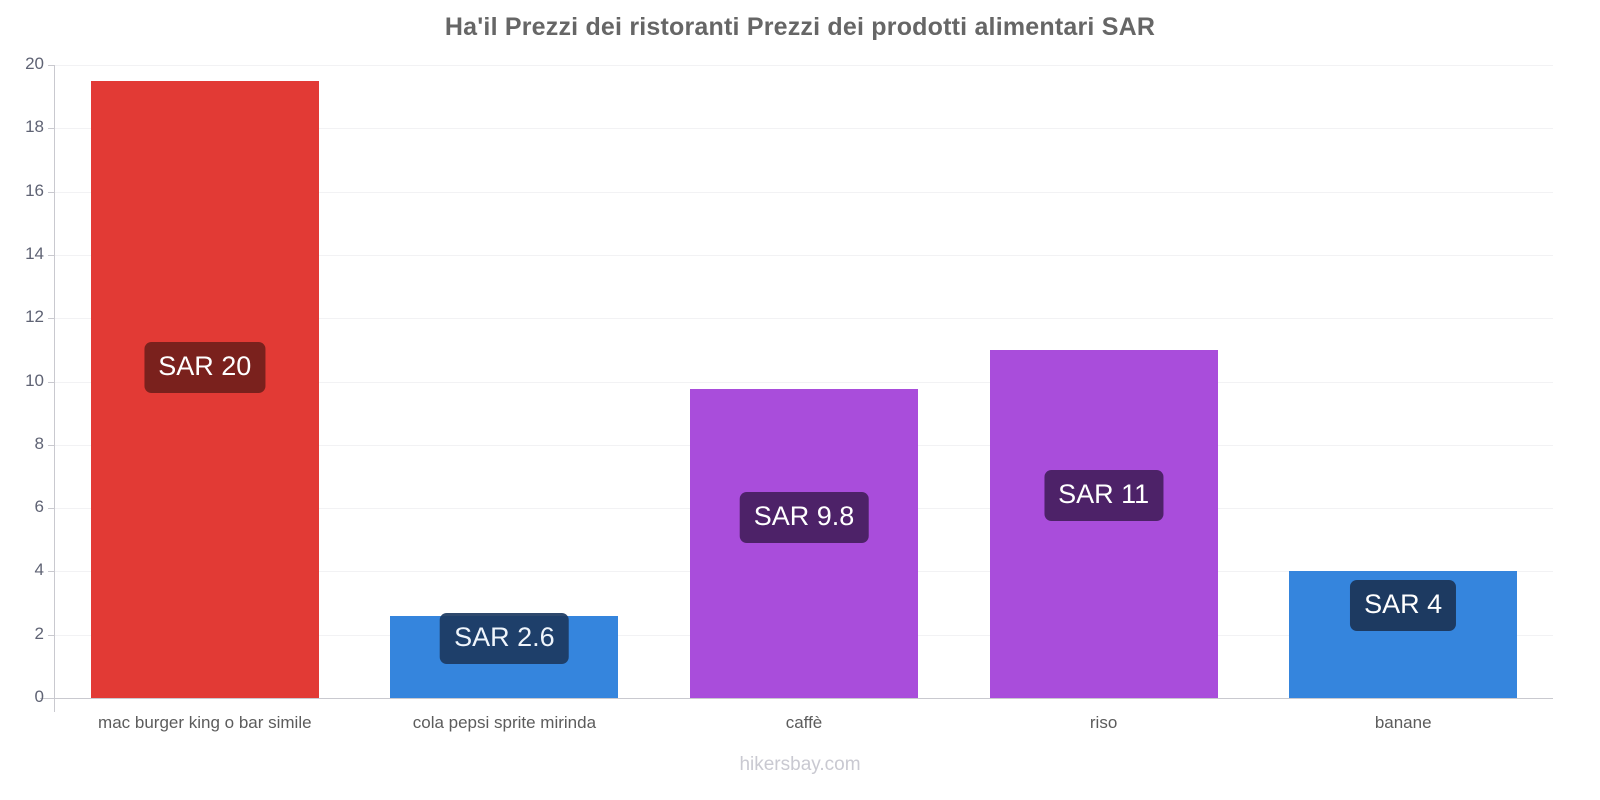  I want to click on footer-credit: hikersbay.com, so click(800, 764).